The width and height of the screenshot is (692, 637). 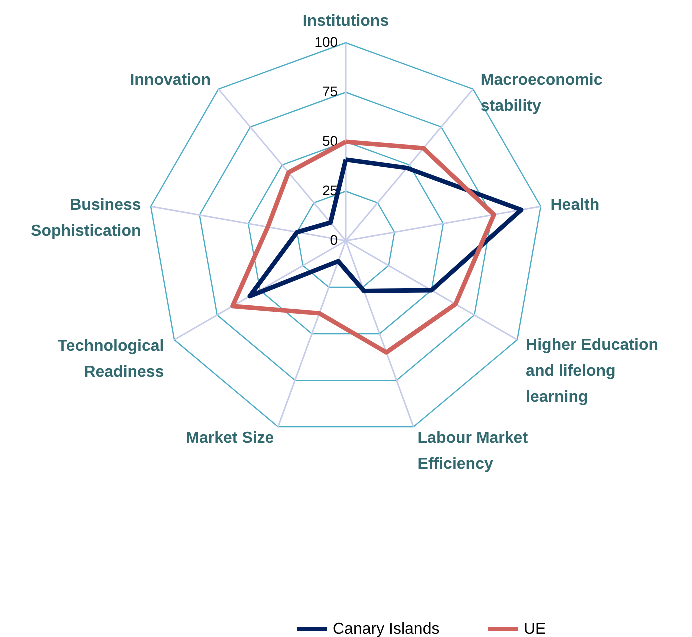 What do you see at coordinates (386, 629) in the screenshot?
I see `legend-label: Canary Islands` at bounding box center [386, 629].